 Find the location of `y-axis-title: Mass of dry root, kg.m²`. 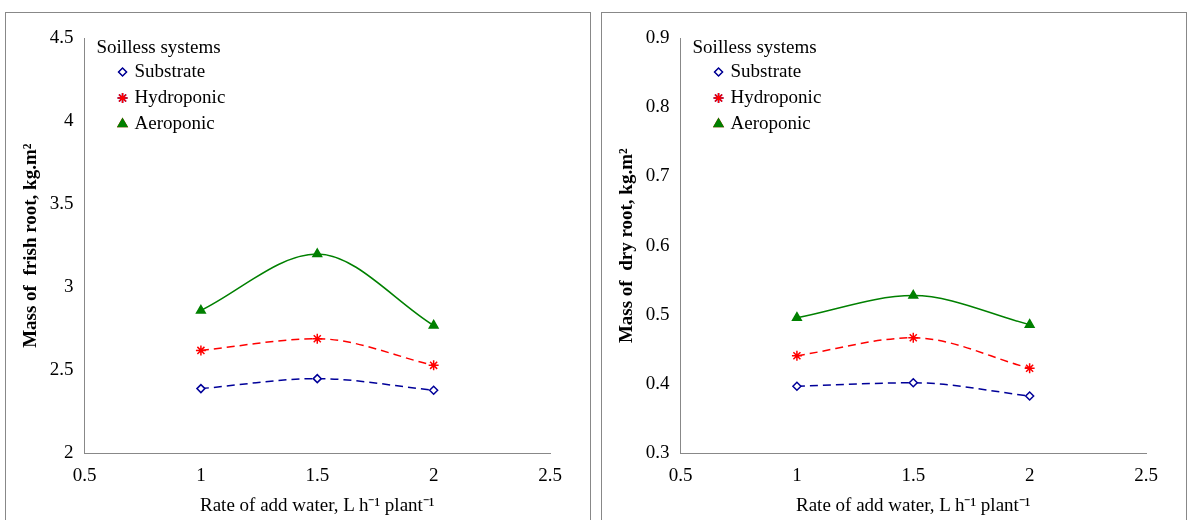

y-axis-title: Mass of dry root, kg.m² is located at coordinates (626, 246).